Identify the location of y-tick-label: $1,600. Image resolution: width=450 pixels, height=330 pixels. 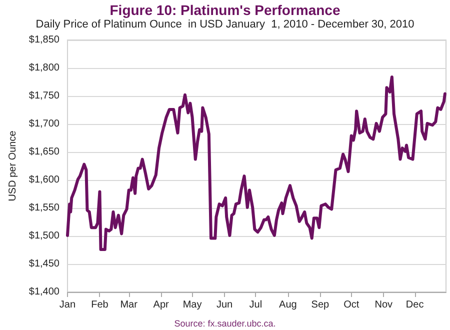
(44, 180).